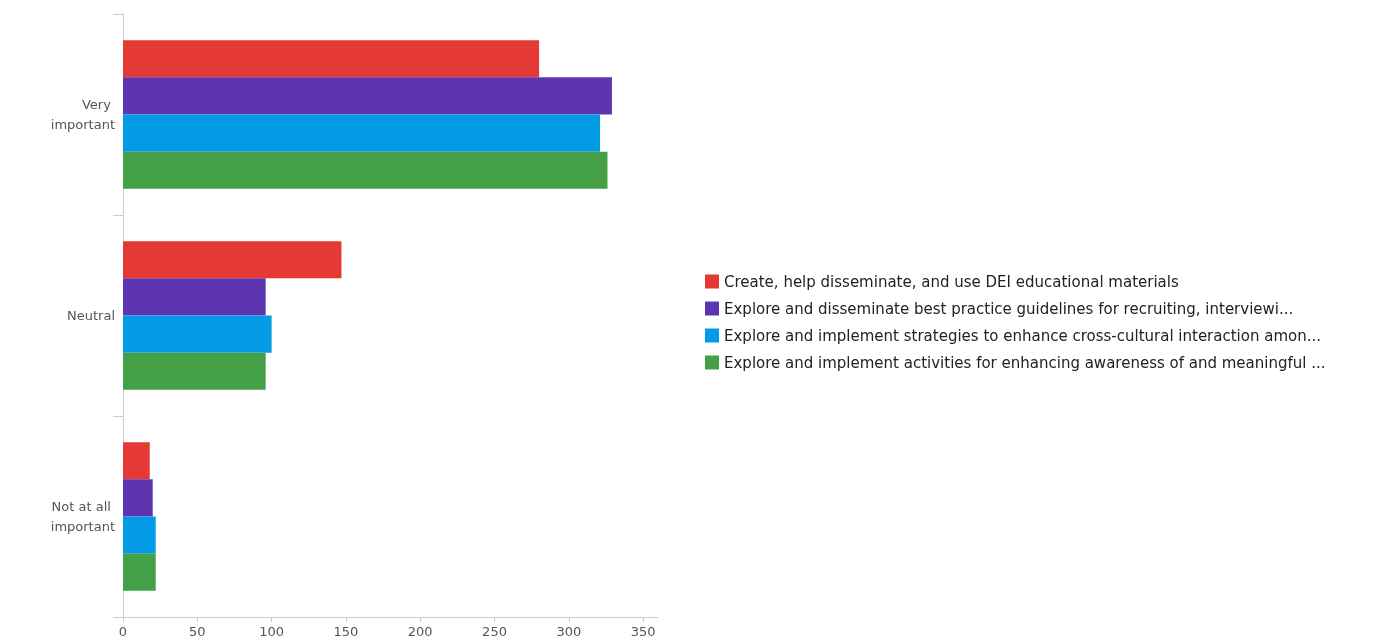 Image resolution: width=1381 pixels, height=644 pixels. Describe the element at coordinates (272, 631) in the screenshot. I see `x-tick-label: 100` at that location.